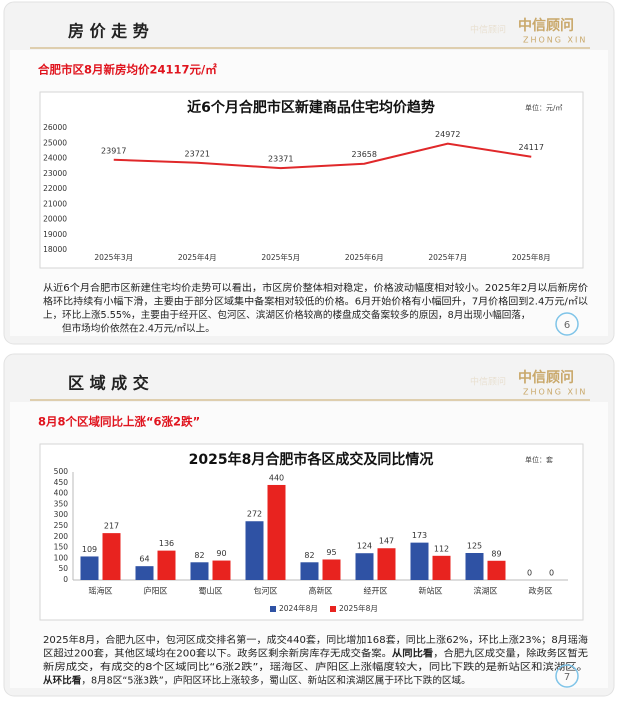  I want to click on chart-title: 2025年8月合肥市各区成交及同比情况, so click(311, 459).